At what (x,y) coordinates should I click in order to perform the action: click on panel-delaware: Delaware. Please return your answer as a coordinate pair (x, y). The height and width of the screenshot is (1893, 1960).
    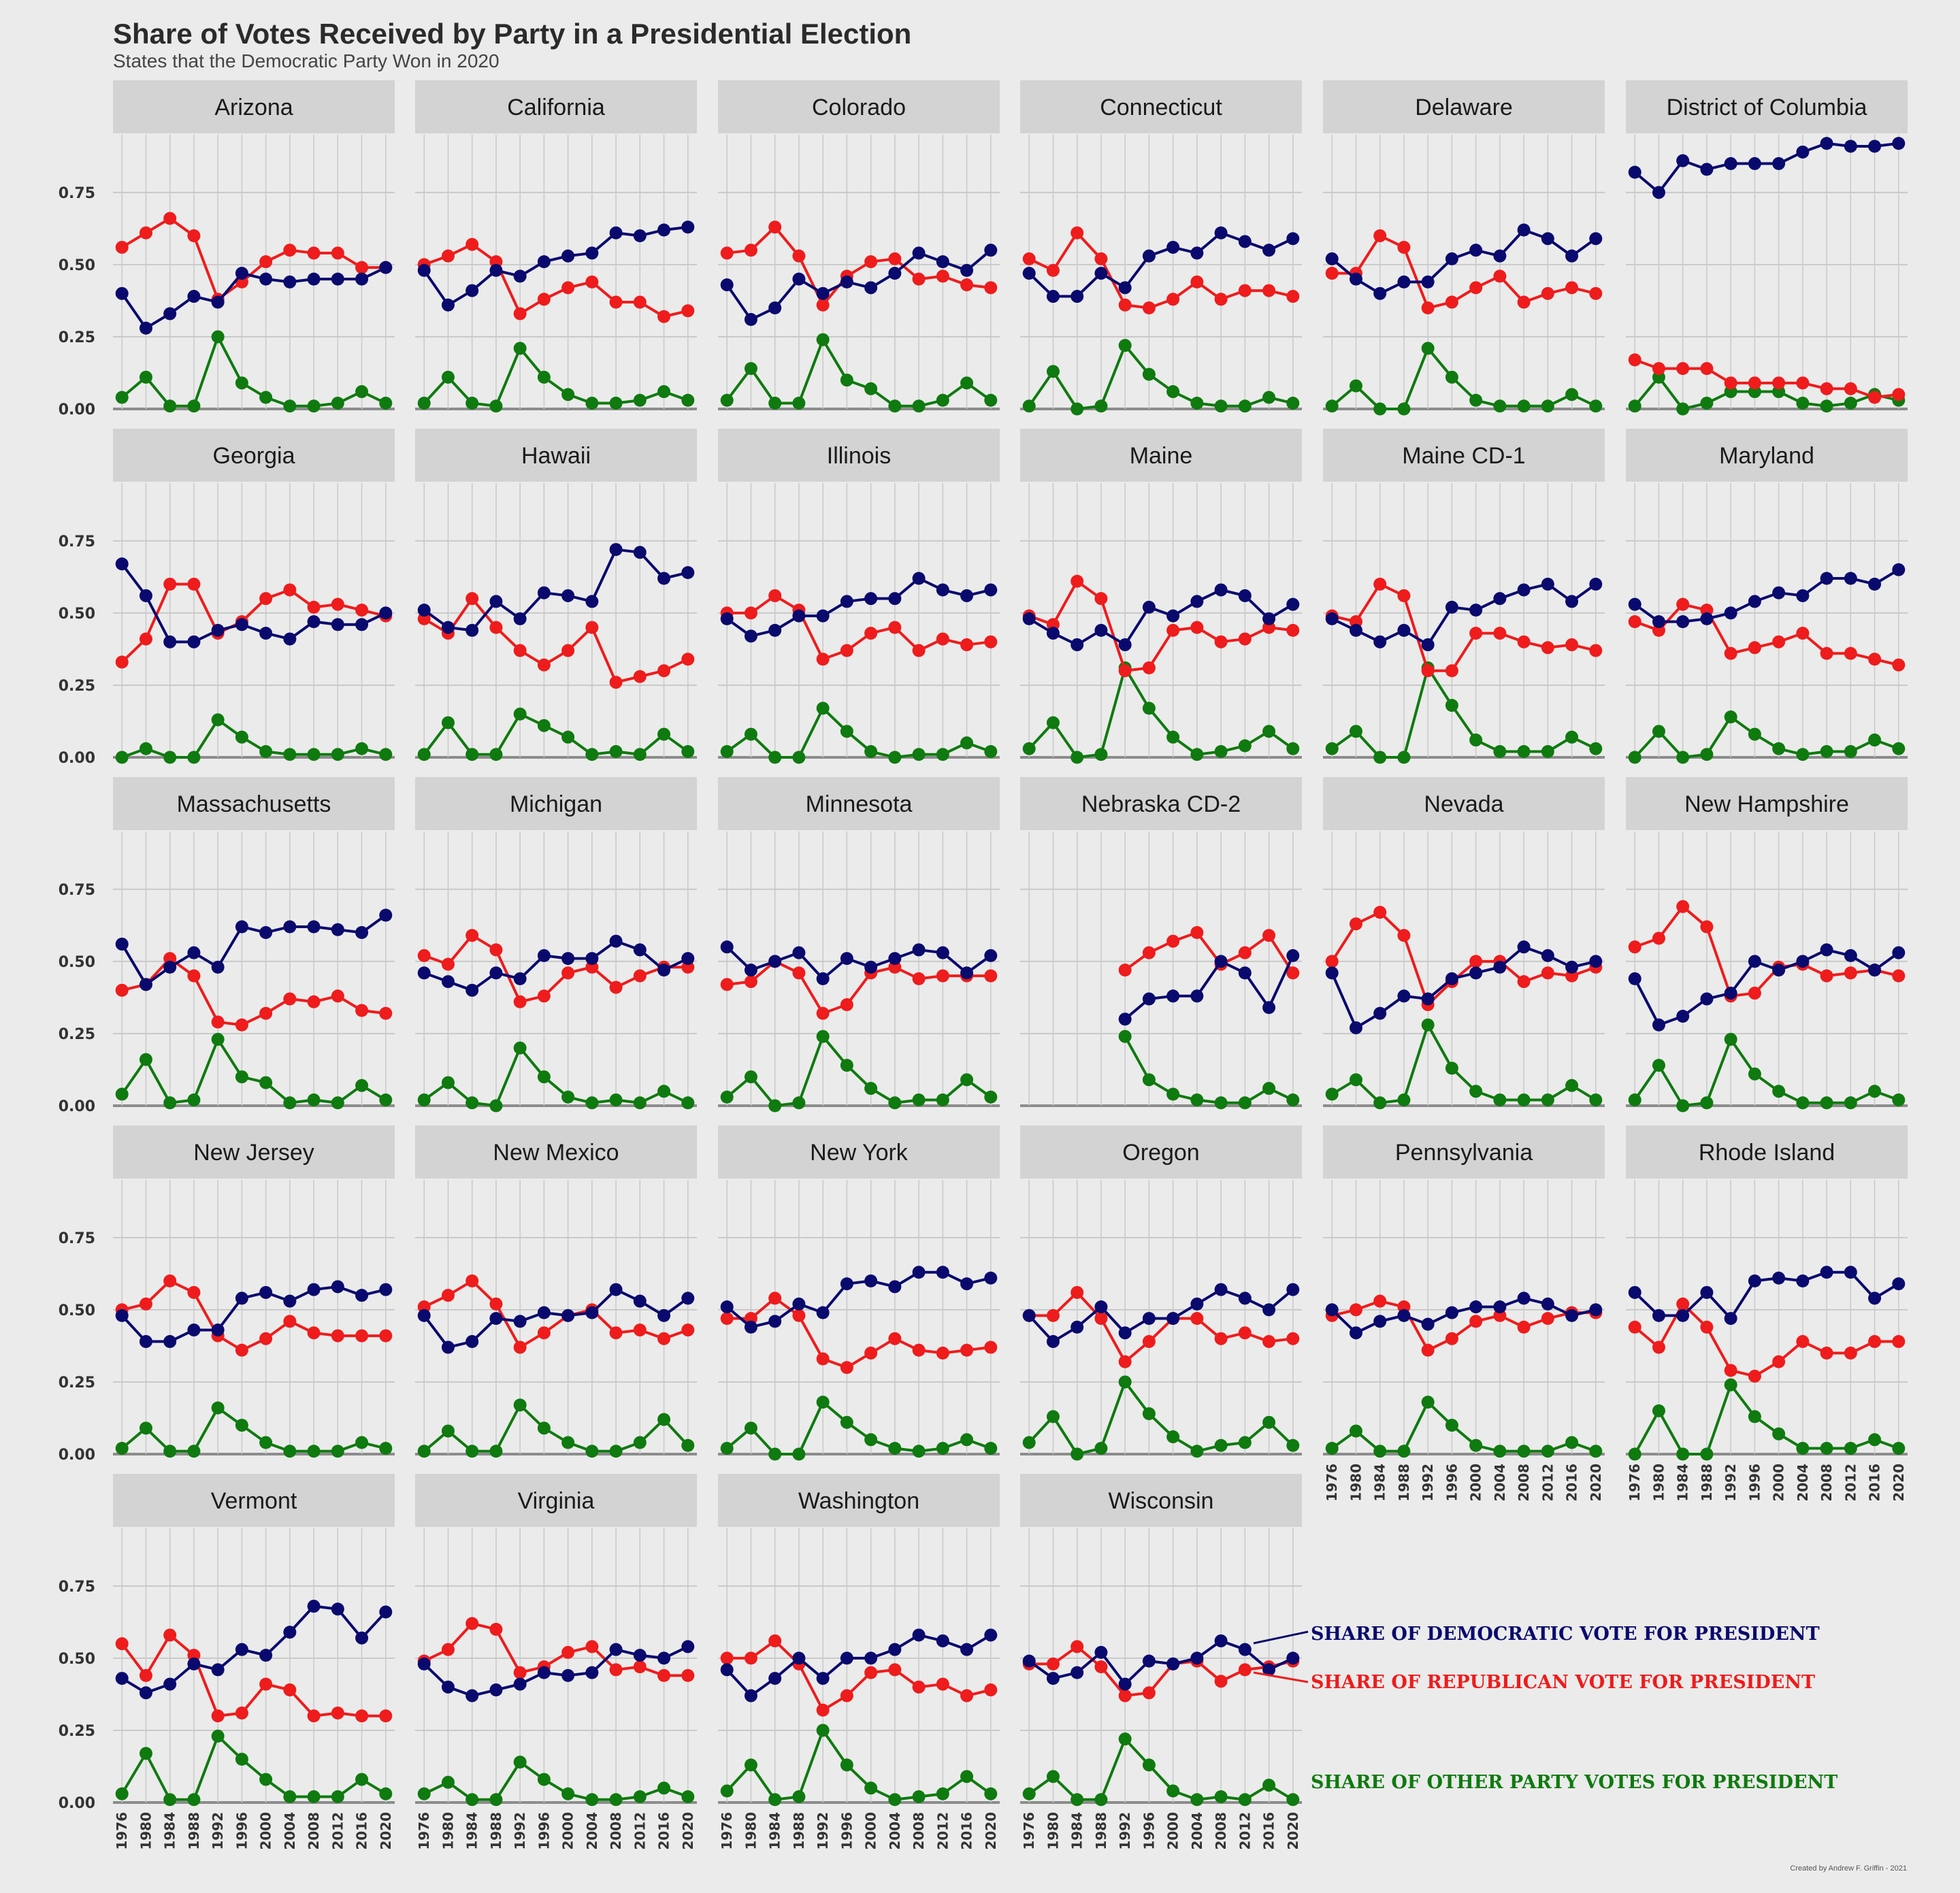
    Looking at the image, I should click on (1464, 248).